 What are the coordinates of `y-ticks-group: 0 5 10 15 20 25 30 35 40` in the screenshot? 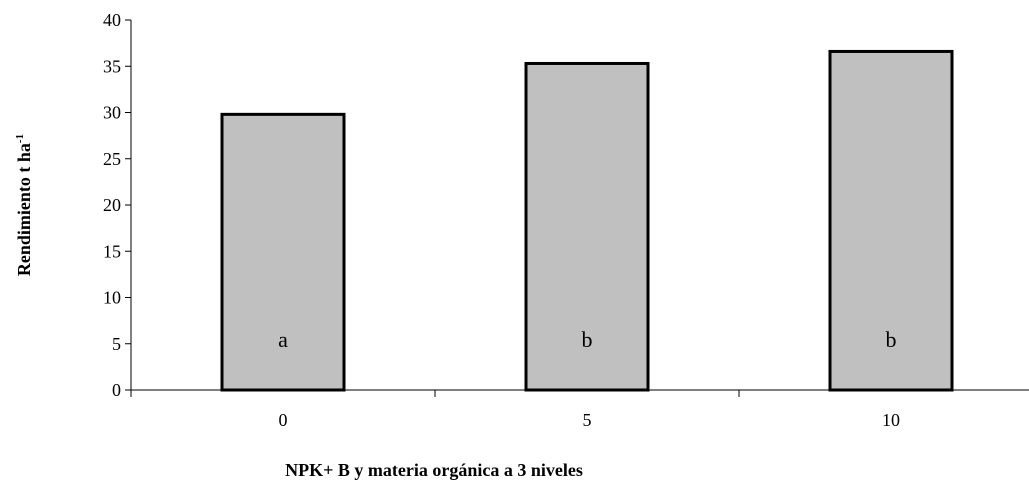 It's located at (117, 205).